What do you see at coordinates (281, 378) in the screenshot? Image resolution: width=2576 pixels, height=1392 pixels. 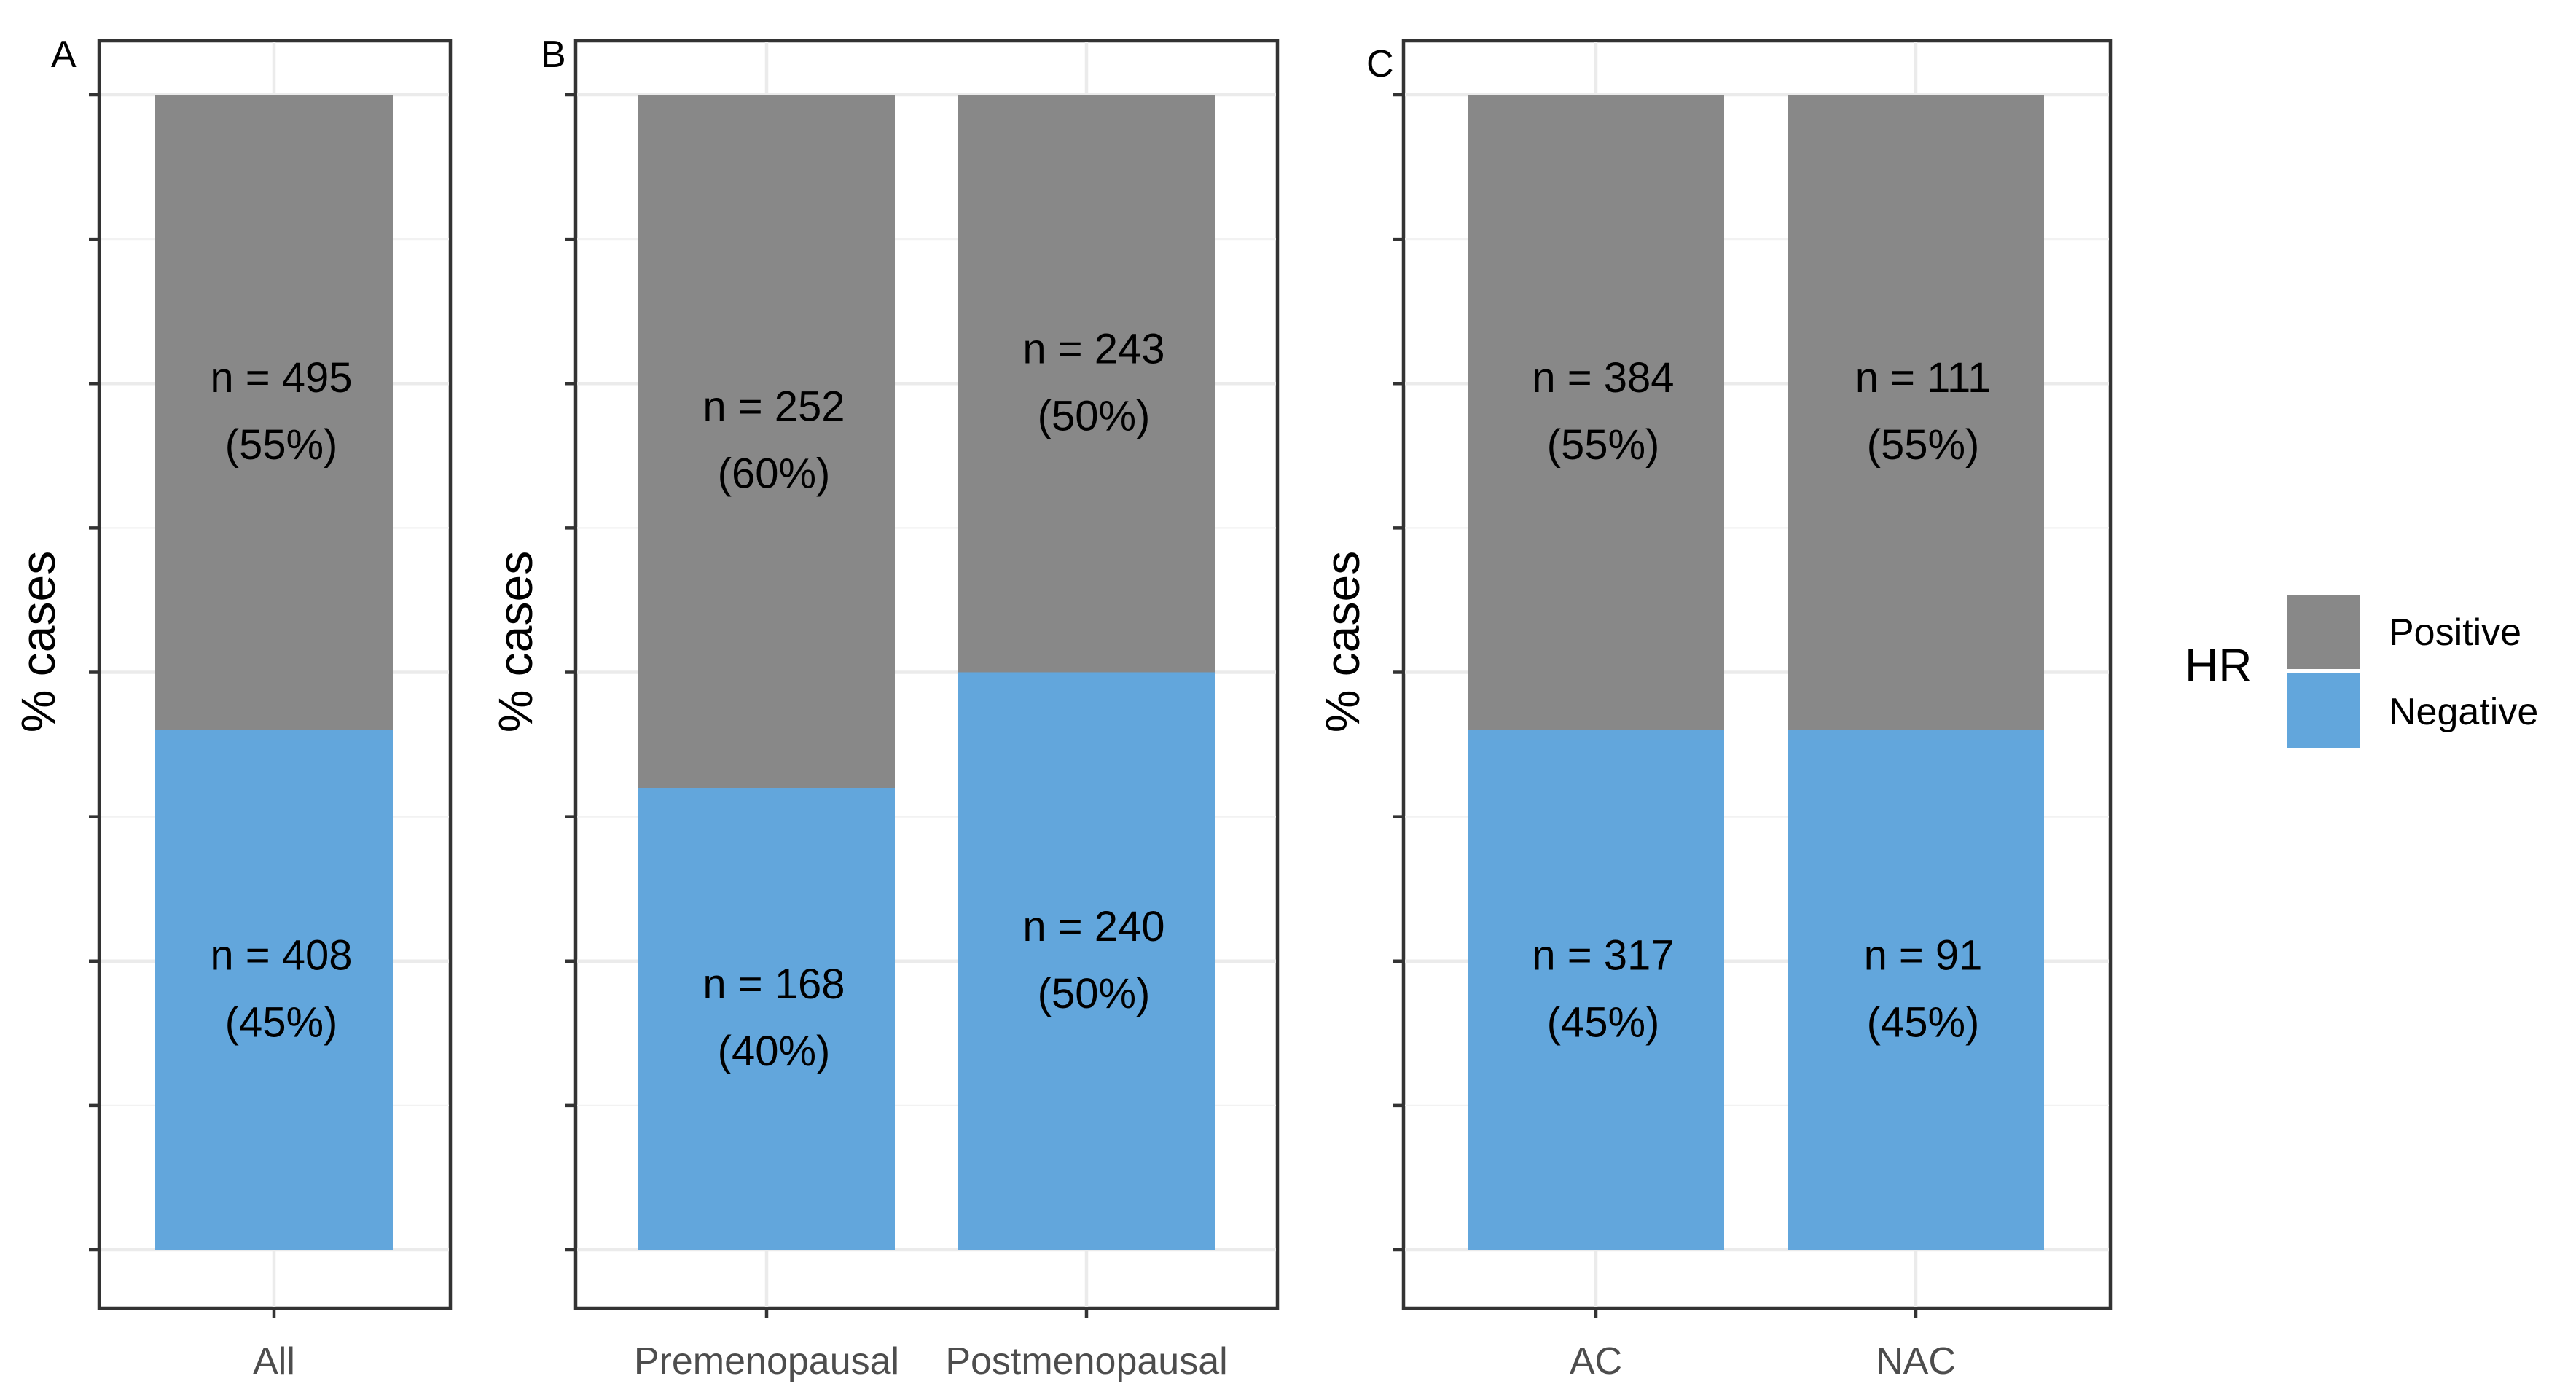 I see `segment-count-label: n = 495` at bounding box center [281, 378].